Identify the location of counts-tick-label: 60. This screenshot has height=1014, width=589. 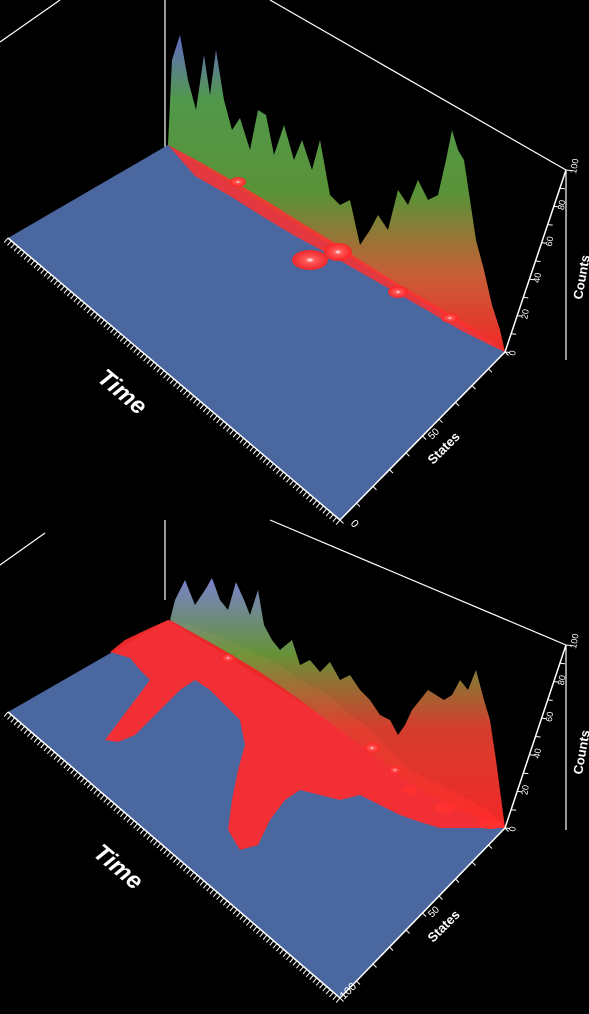
(550, 242).